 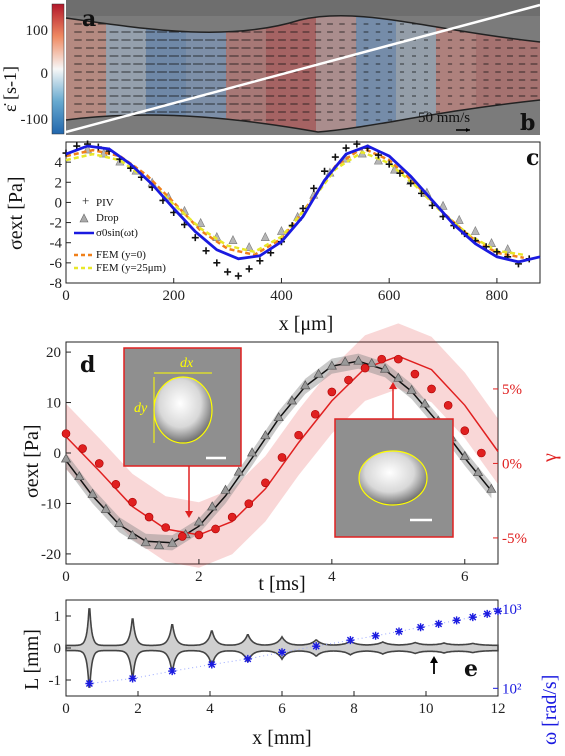 I want to click on arrow-scale-head, so click(x=468, y=130).